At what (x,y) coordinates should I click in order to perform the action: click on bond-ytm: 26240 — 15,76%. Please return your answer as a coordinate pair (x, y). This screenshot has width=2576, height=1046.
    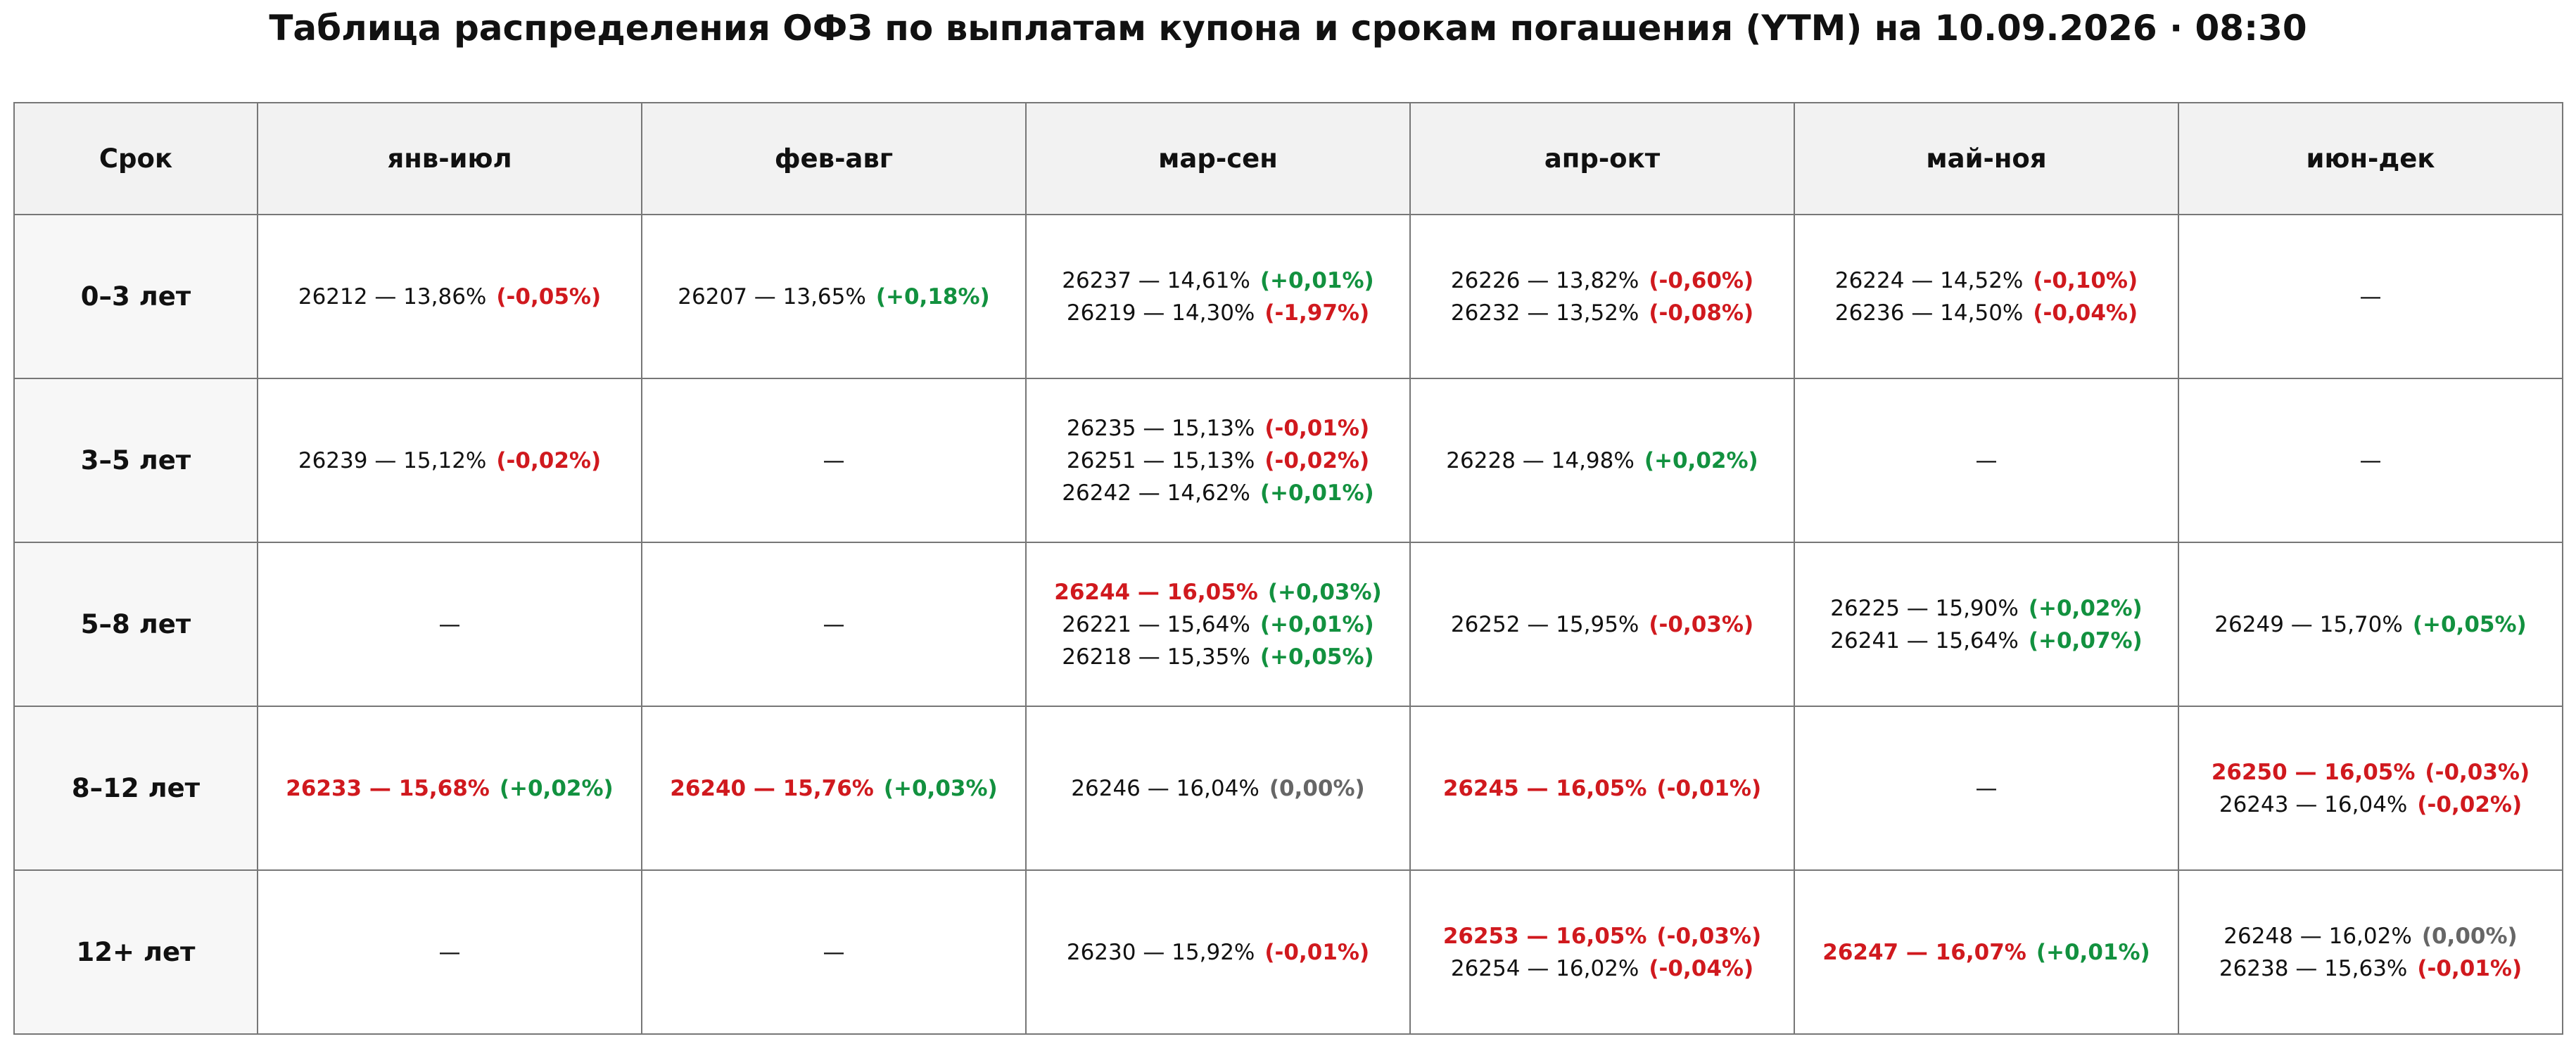
    Looking at the image, I should click on (772, 788).